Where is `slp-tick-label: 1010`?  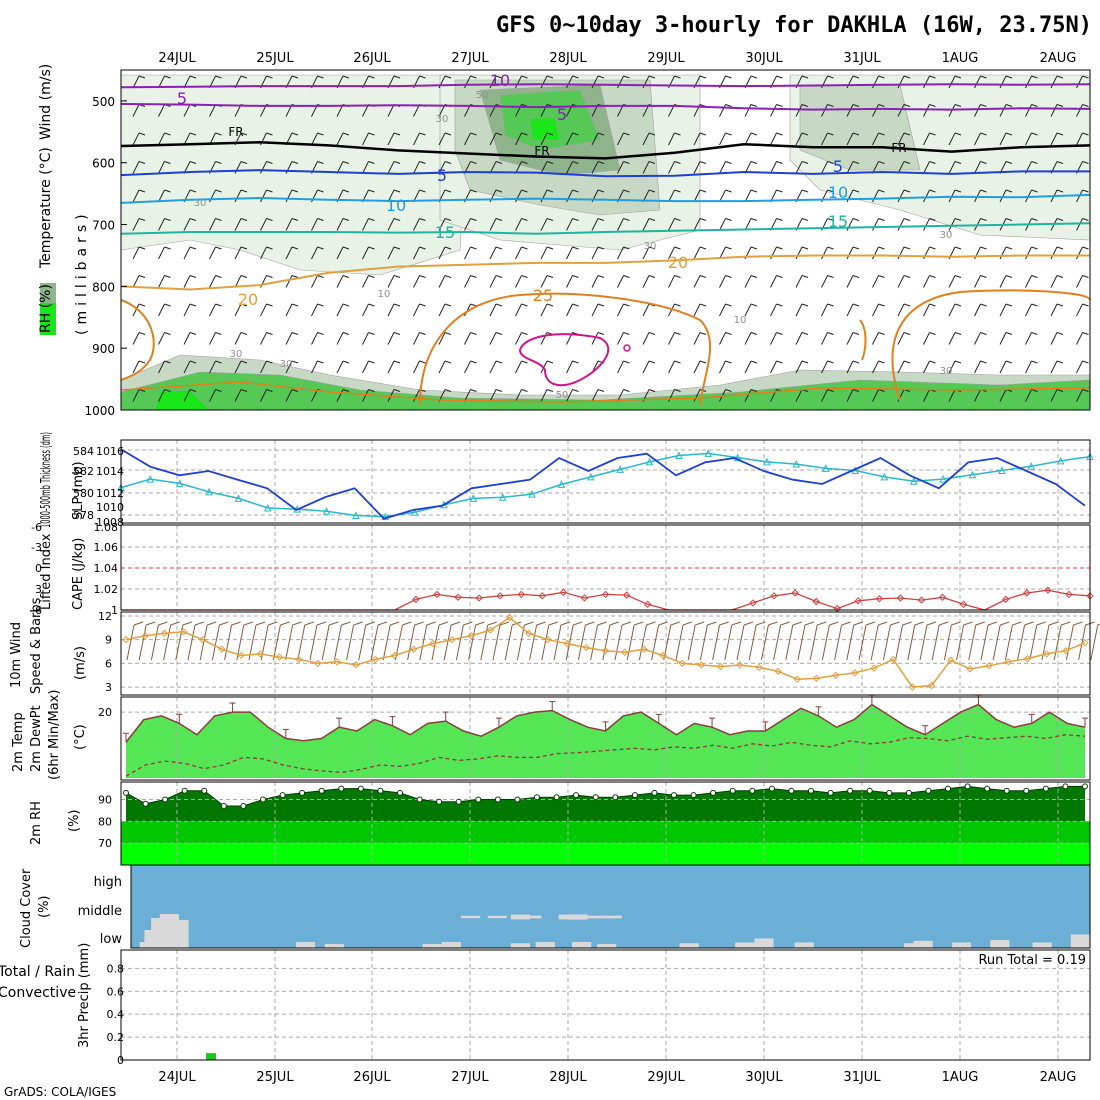 slp-tick-label: 1010 is located at coordinates (110, 507).